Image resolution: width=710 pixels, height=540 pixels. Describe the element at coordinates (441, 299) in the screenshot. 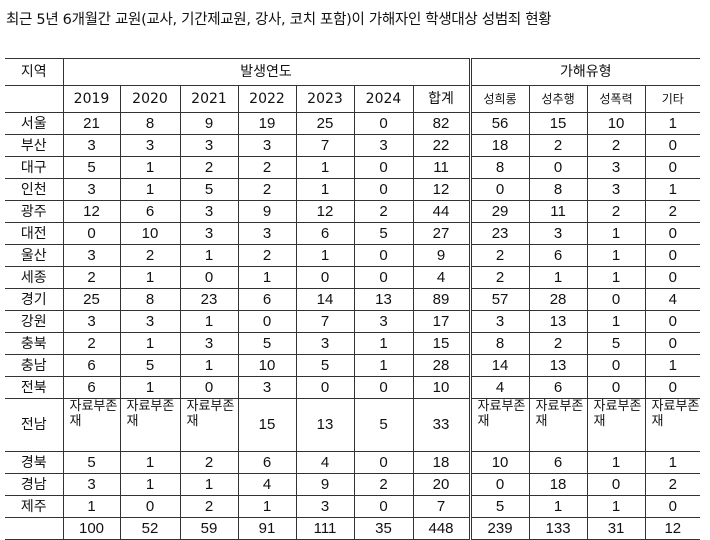

I see `value-cell: 89` at that location.